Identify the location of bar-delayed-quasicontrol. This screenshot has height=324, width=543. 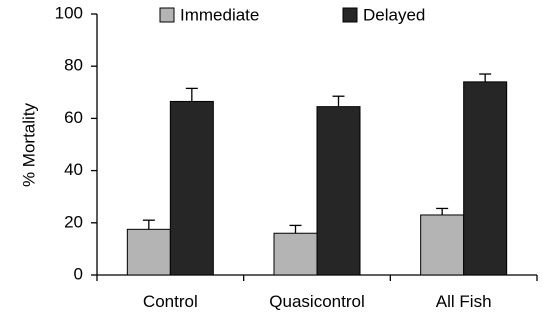
(338, 191).